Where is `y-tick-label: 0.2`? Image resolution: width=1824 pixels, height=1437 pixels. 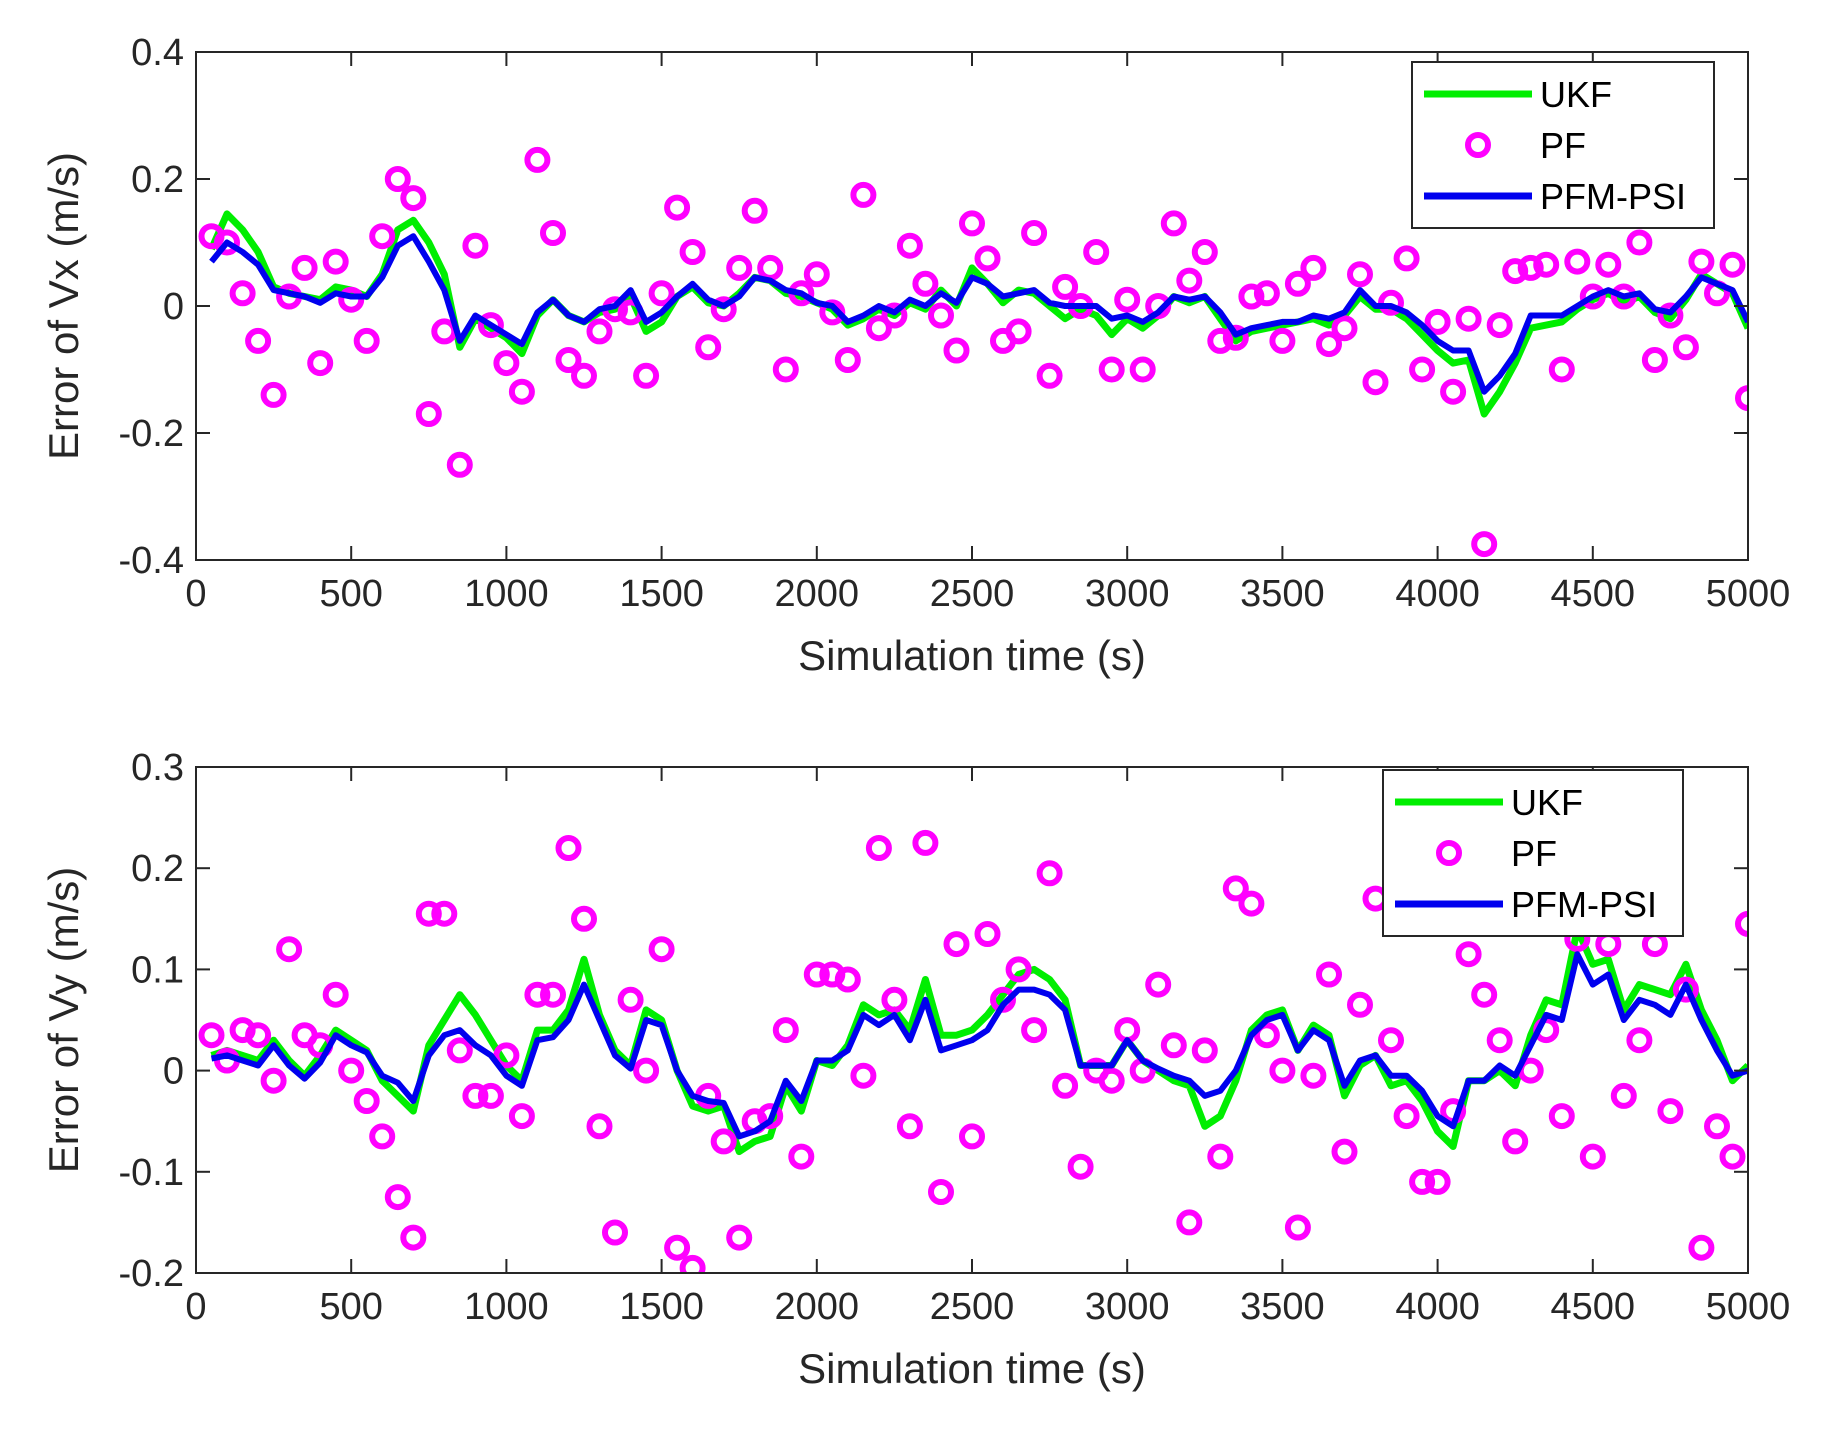 y-tick-label: 0.2 is located at coordinates (157, 180).